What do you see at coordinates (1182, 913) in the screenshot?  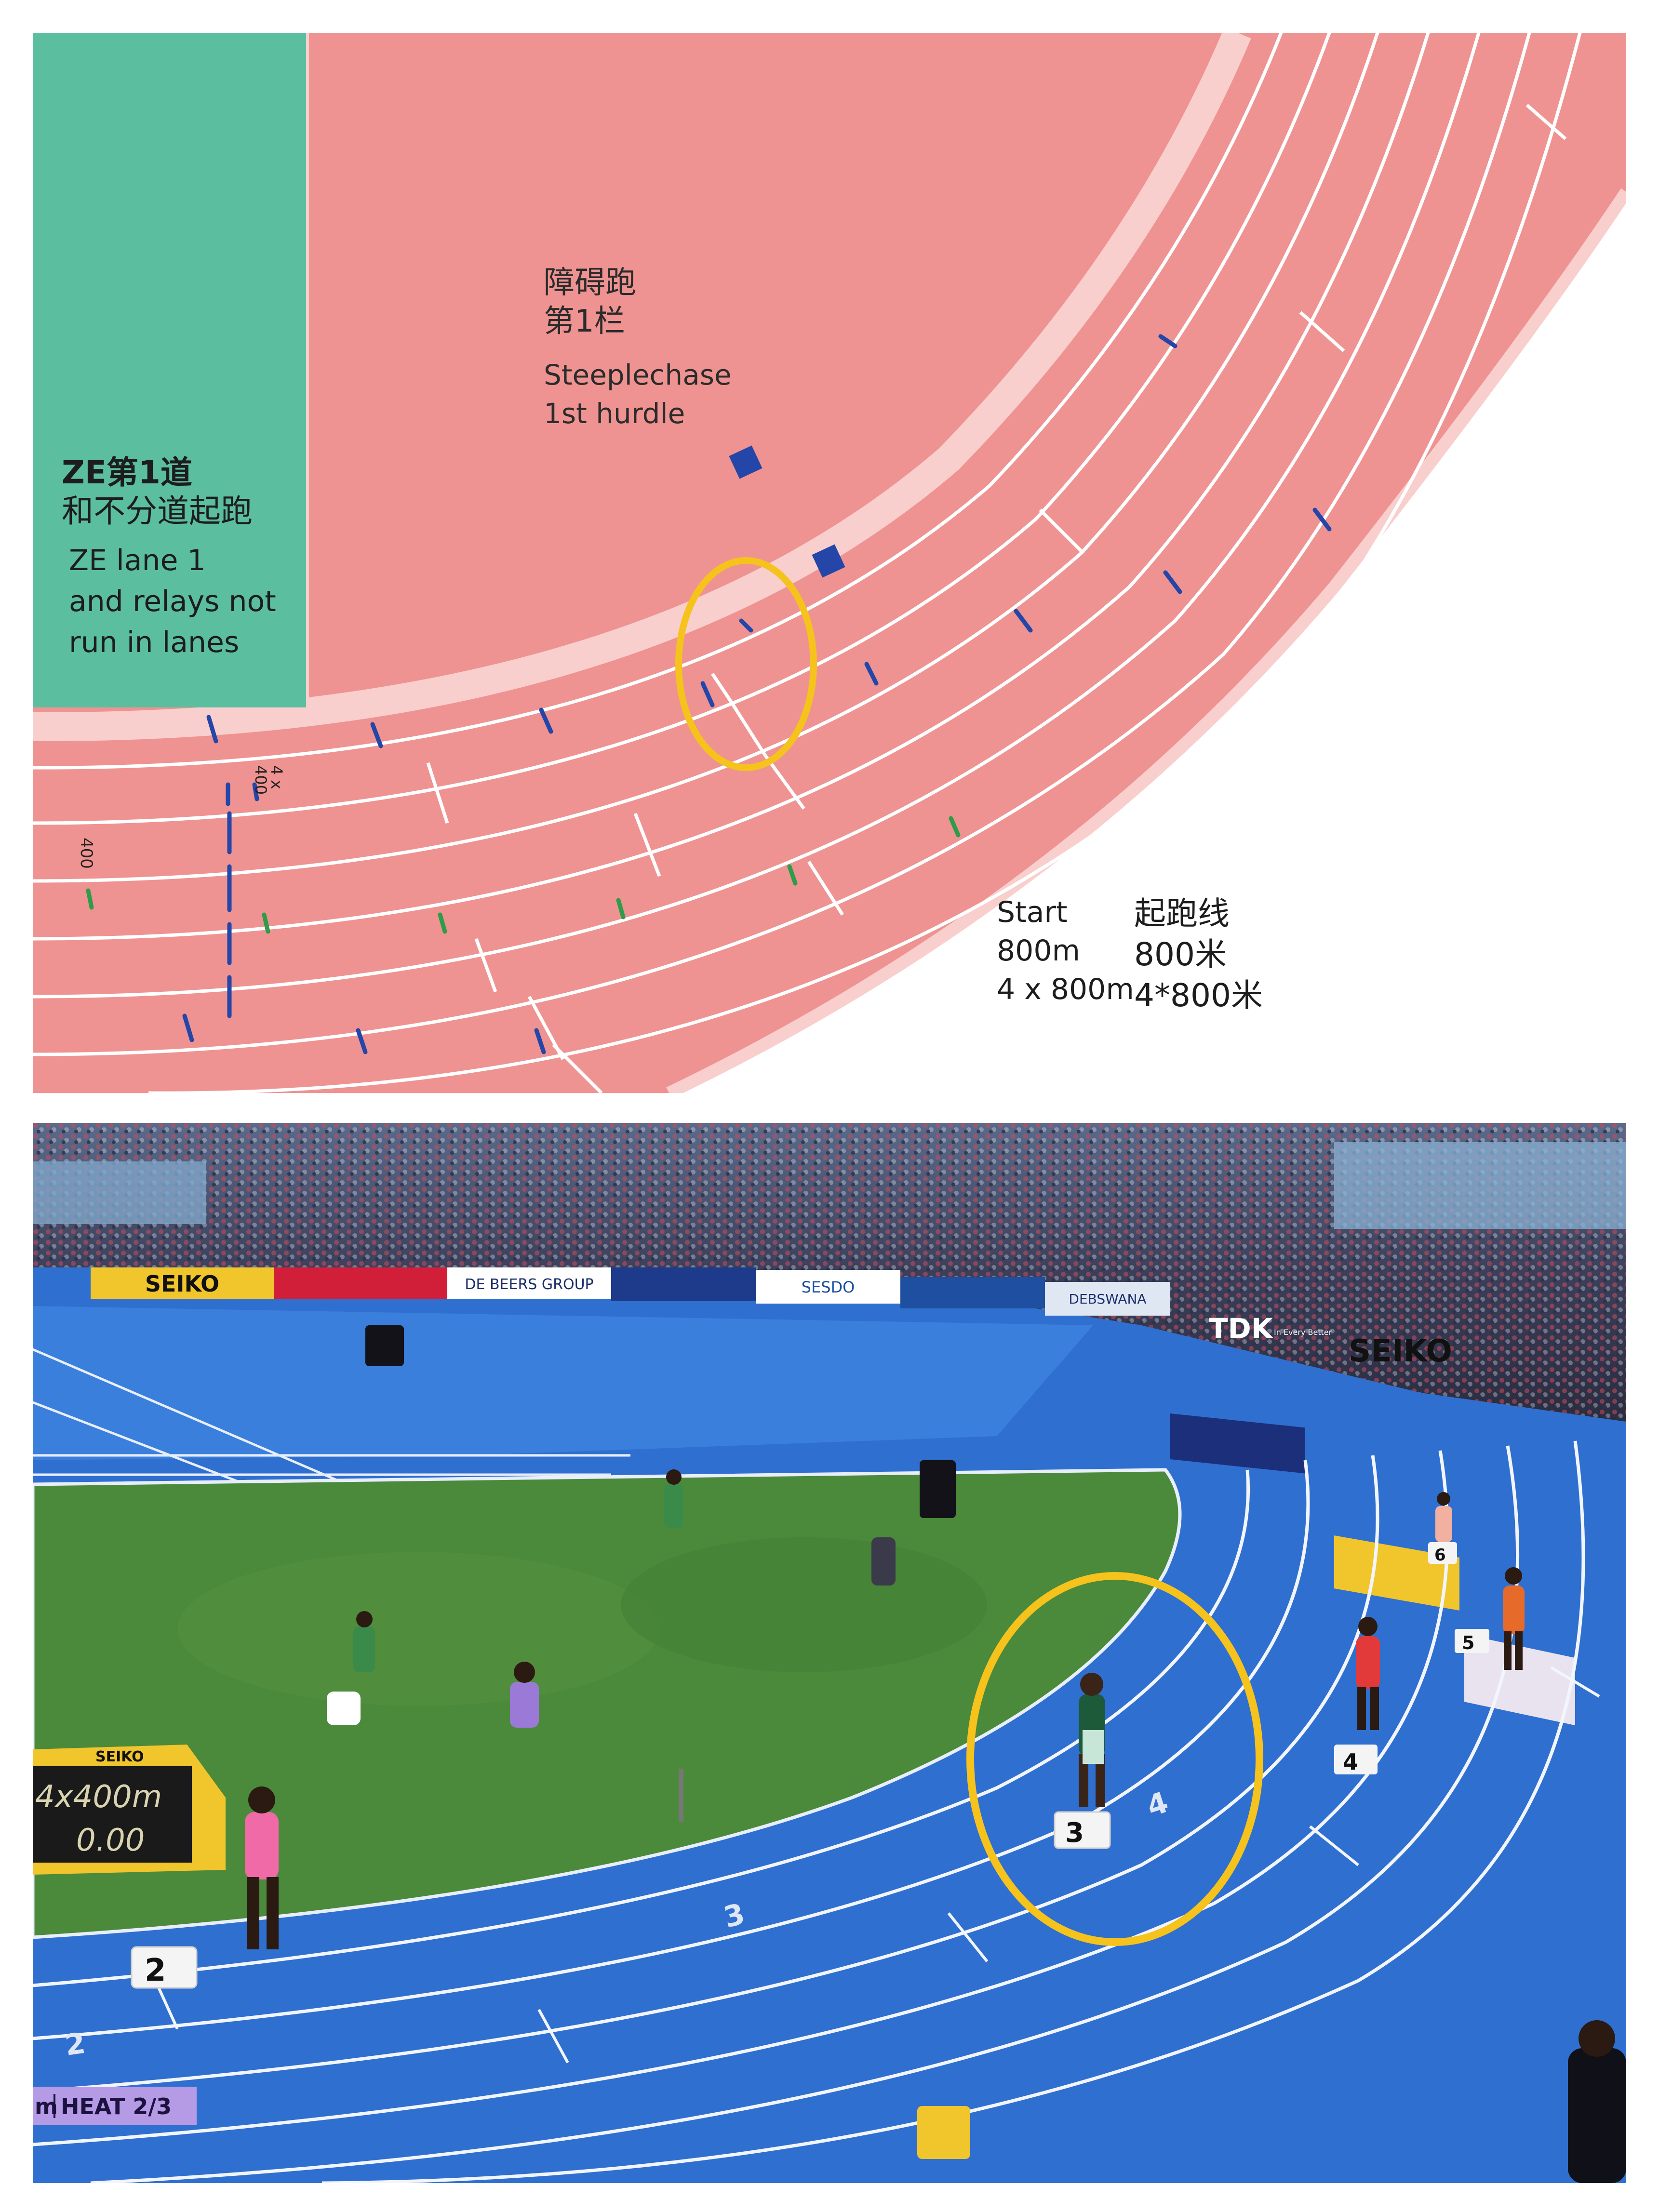 I see `start-zh-1: 起跑线` at bounding box center [1182, 913].